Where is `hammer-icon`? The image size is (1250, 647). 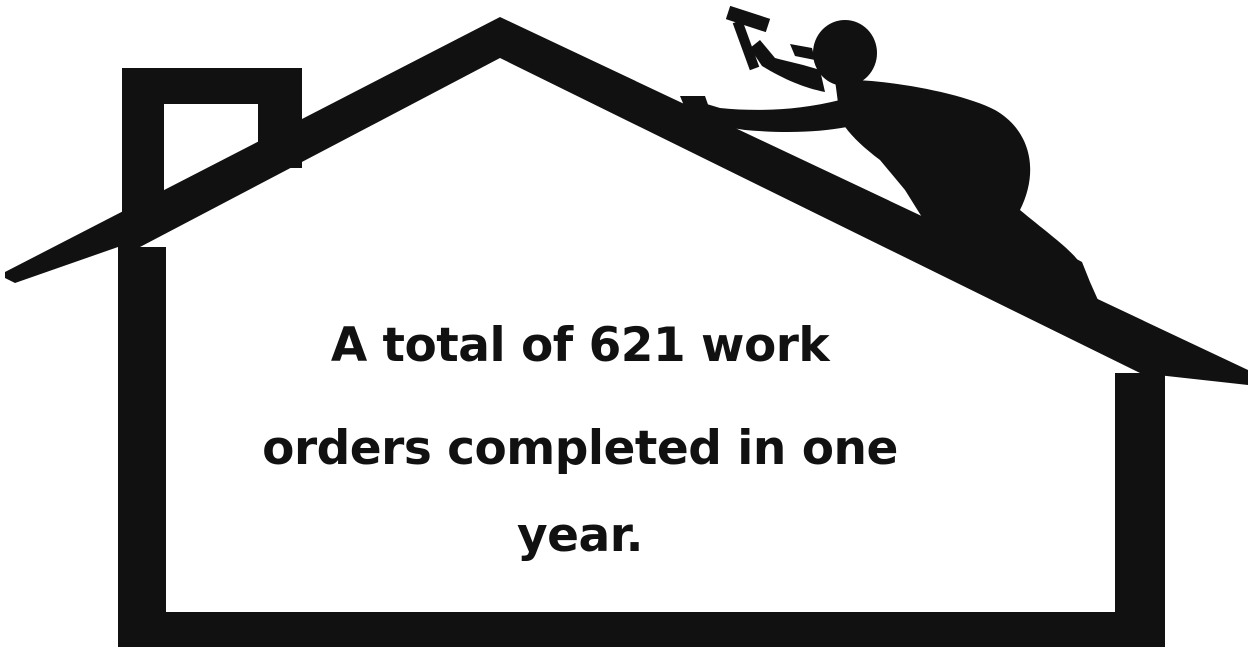
hammer-icon is located at coordinates (748, 38).